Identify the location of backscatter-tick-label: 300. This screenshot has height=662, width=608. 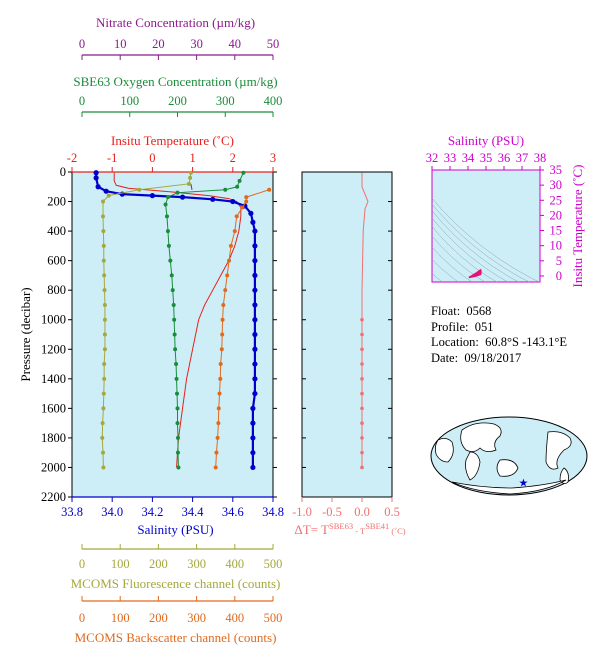
(196, 618).